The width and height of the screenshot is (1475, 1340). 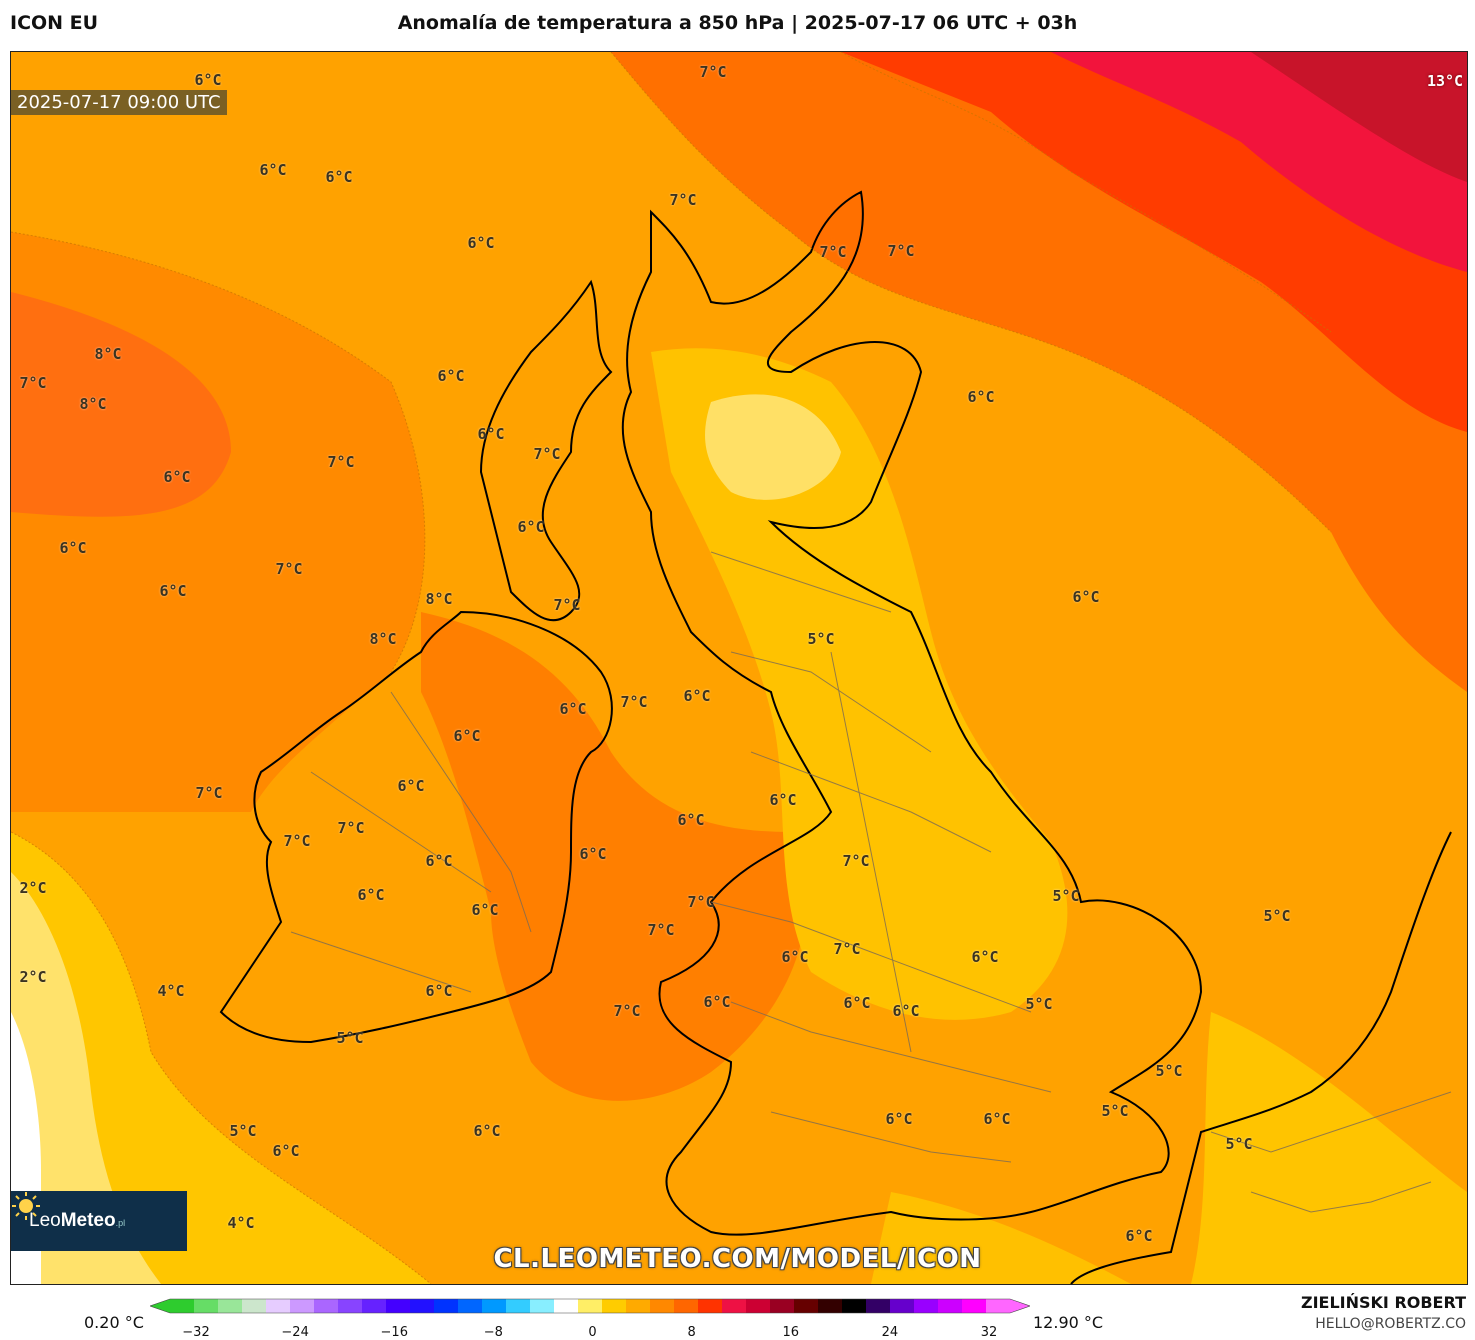 I want to click on colorbar-min-label: 0.20 °C, so click(x=114, y=1322).